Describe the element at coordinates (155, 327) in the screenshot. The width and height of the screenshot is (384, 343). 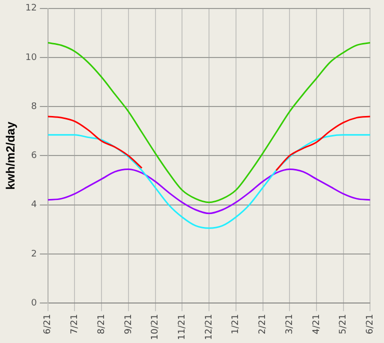
I see `x-tick-label: 10/21` at that location.